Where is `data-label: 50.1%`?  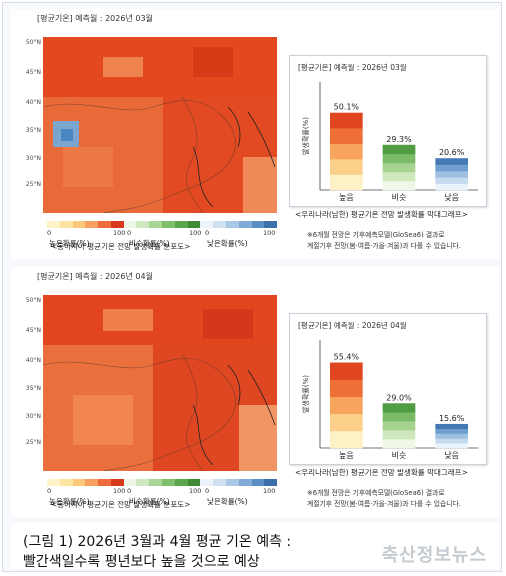 data-label: 50.1% is located at coordinates (347, 107).